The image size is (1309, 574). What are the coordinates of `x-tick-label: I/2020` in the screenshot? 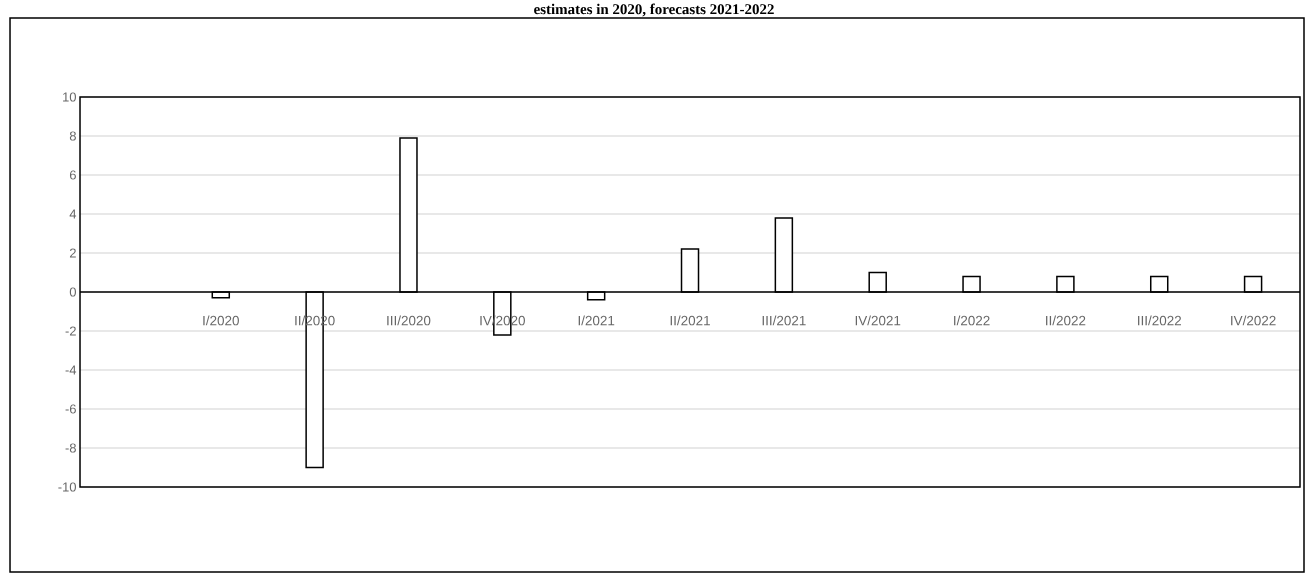 It's located at (221, 320).